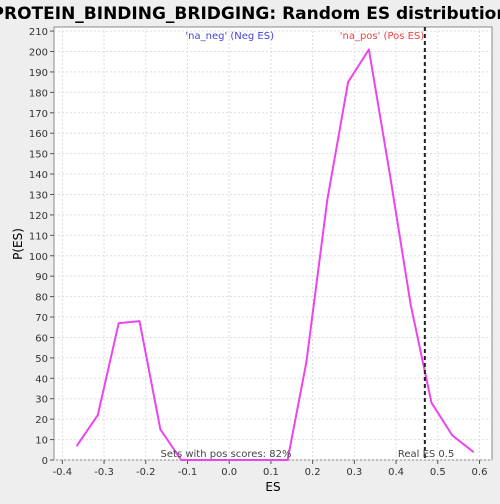 The image size is (500, 504). I want to click on y-tick-label: 150, so click(38, 155).